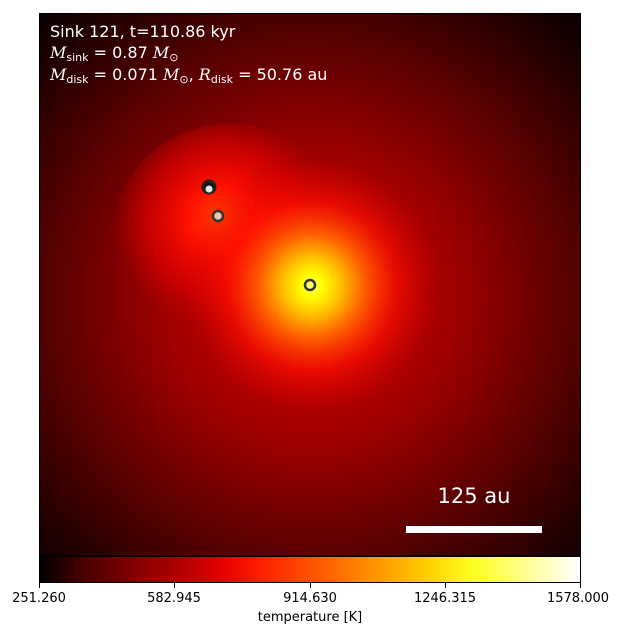 The width and height of the screenshot is (624, 636). I want to click on annotation-title: Sink 121, t=110.86 kyr, so click(143, 31).